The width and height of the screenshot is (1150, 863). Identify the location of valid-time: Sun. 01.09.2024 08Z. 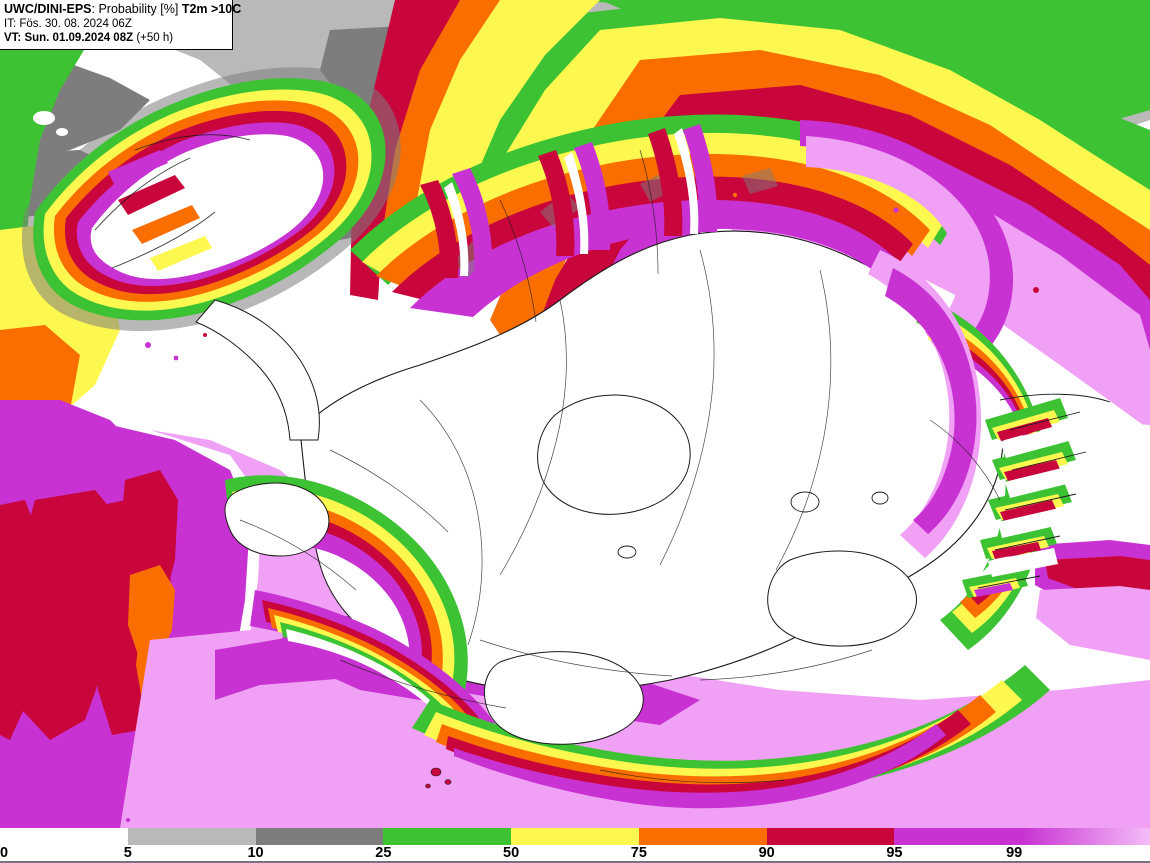
(77, 38).